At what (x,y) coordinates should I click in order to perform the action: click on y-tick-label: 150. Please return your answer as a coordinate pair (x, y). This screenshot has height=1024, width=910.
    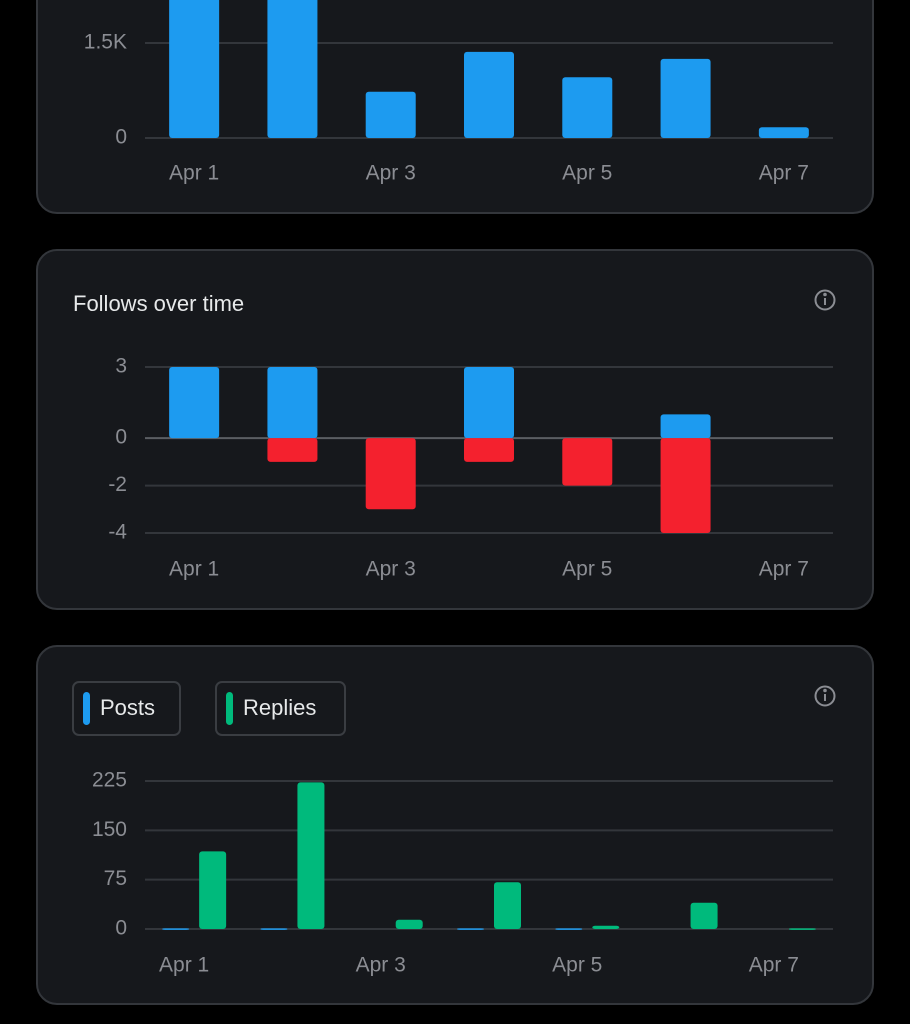
    Looking at the image, I should click on (109, 829).